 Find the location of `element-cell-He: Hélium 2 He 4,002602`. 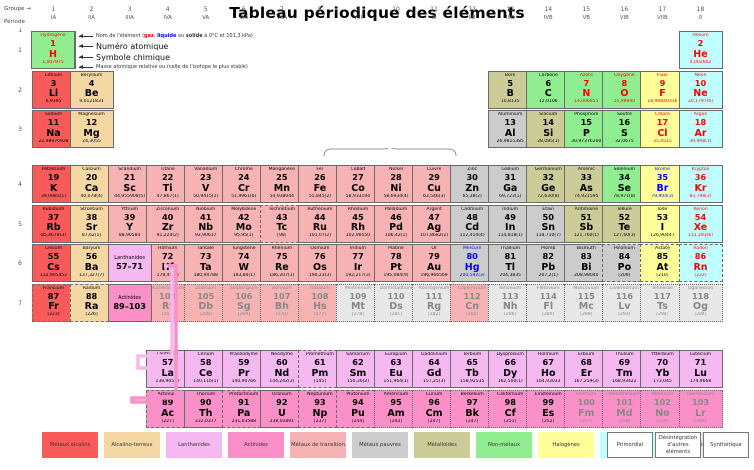

element-cell-He: Hélium 2 He 4,002602 is located at coordinates (700, 50).